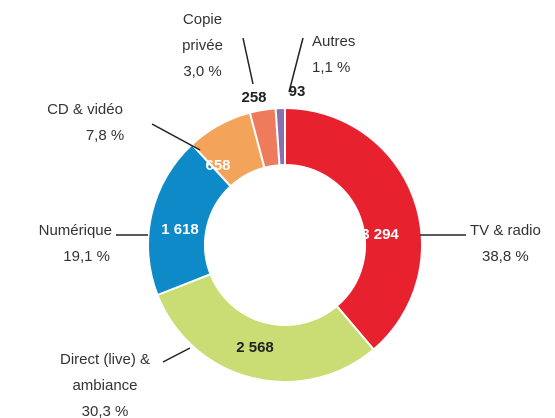  Describe the element at coordinates (505, 256) in the screenshot. I see `percent-label: 38,8 %` at that location.